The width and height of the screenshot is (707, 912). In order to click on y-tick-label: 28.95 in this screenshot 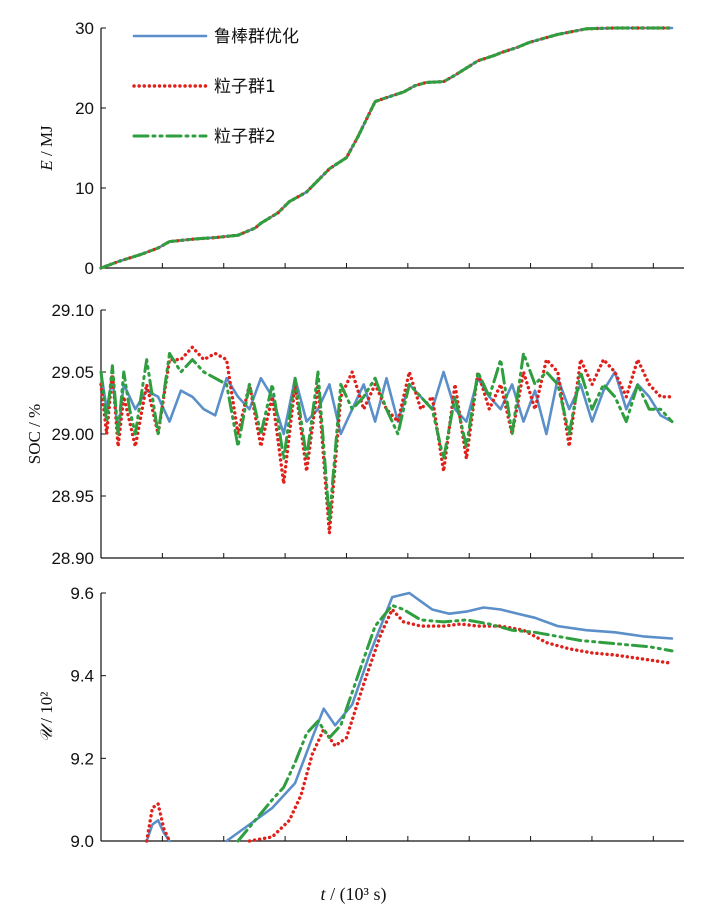, I will do `click(72, 496)`.